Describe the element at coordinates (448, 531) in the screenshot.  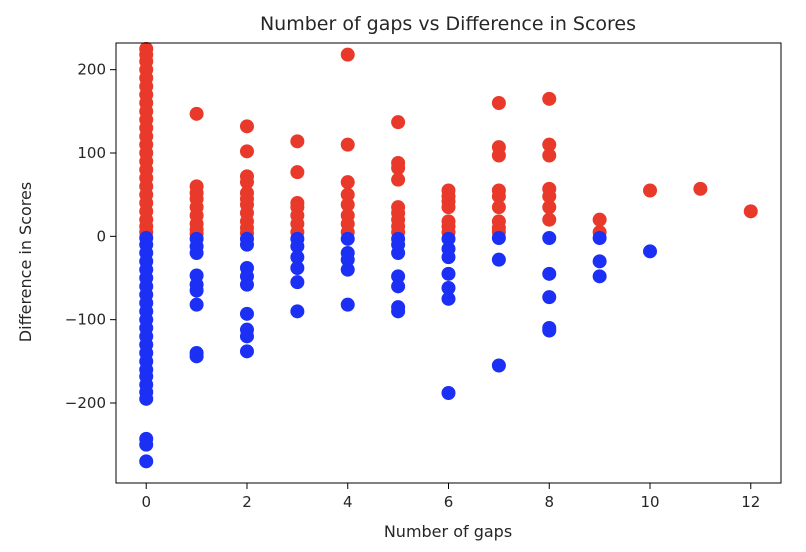
I see `x-axis-label: Number of gaps` at that location.